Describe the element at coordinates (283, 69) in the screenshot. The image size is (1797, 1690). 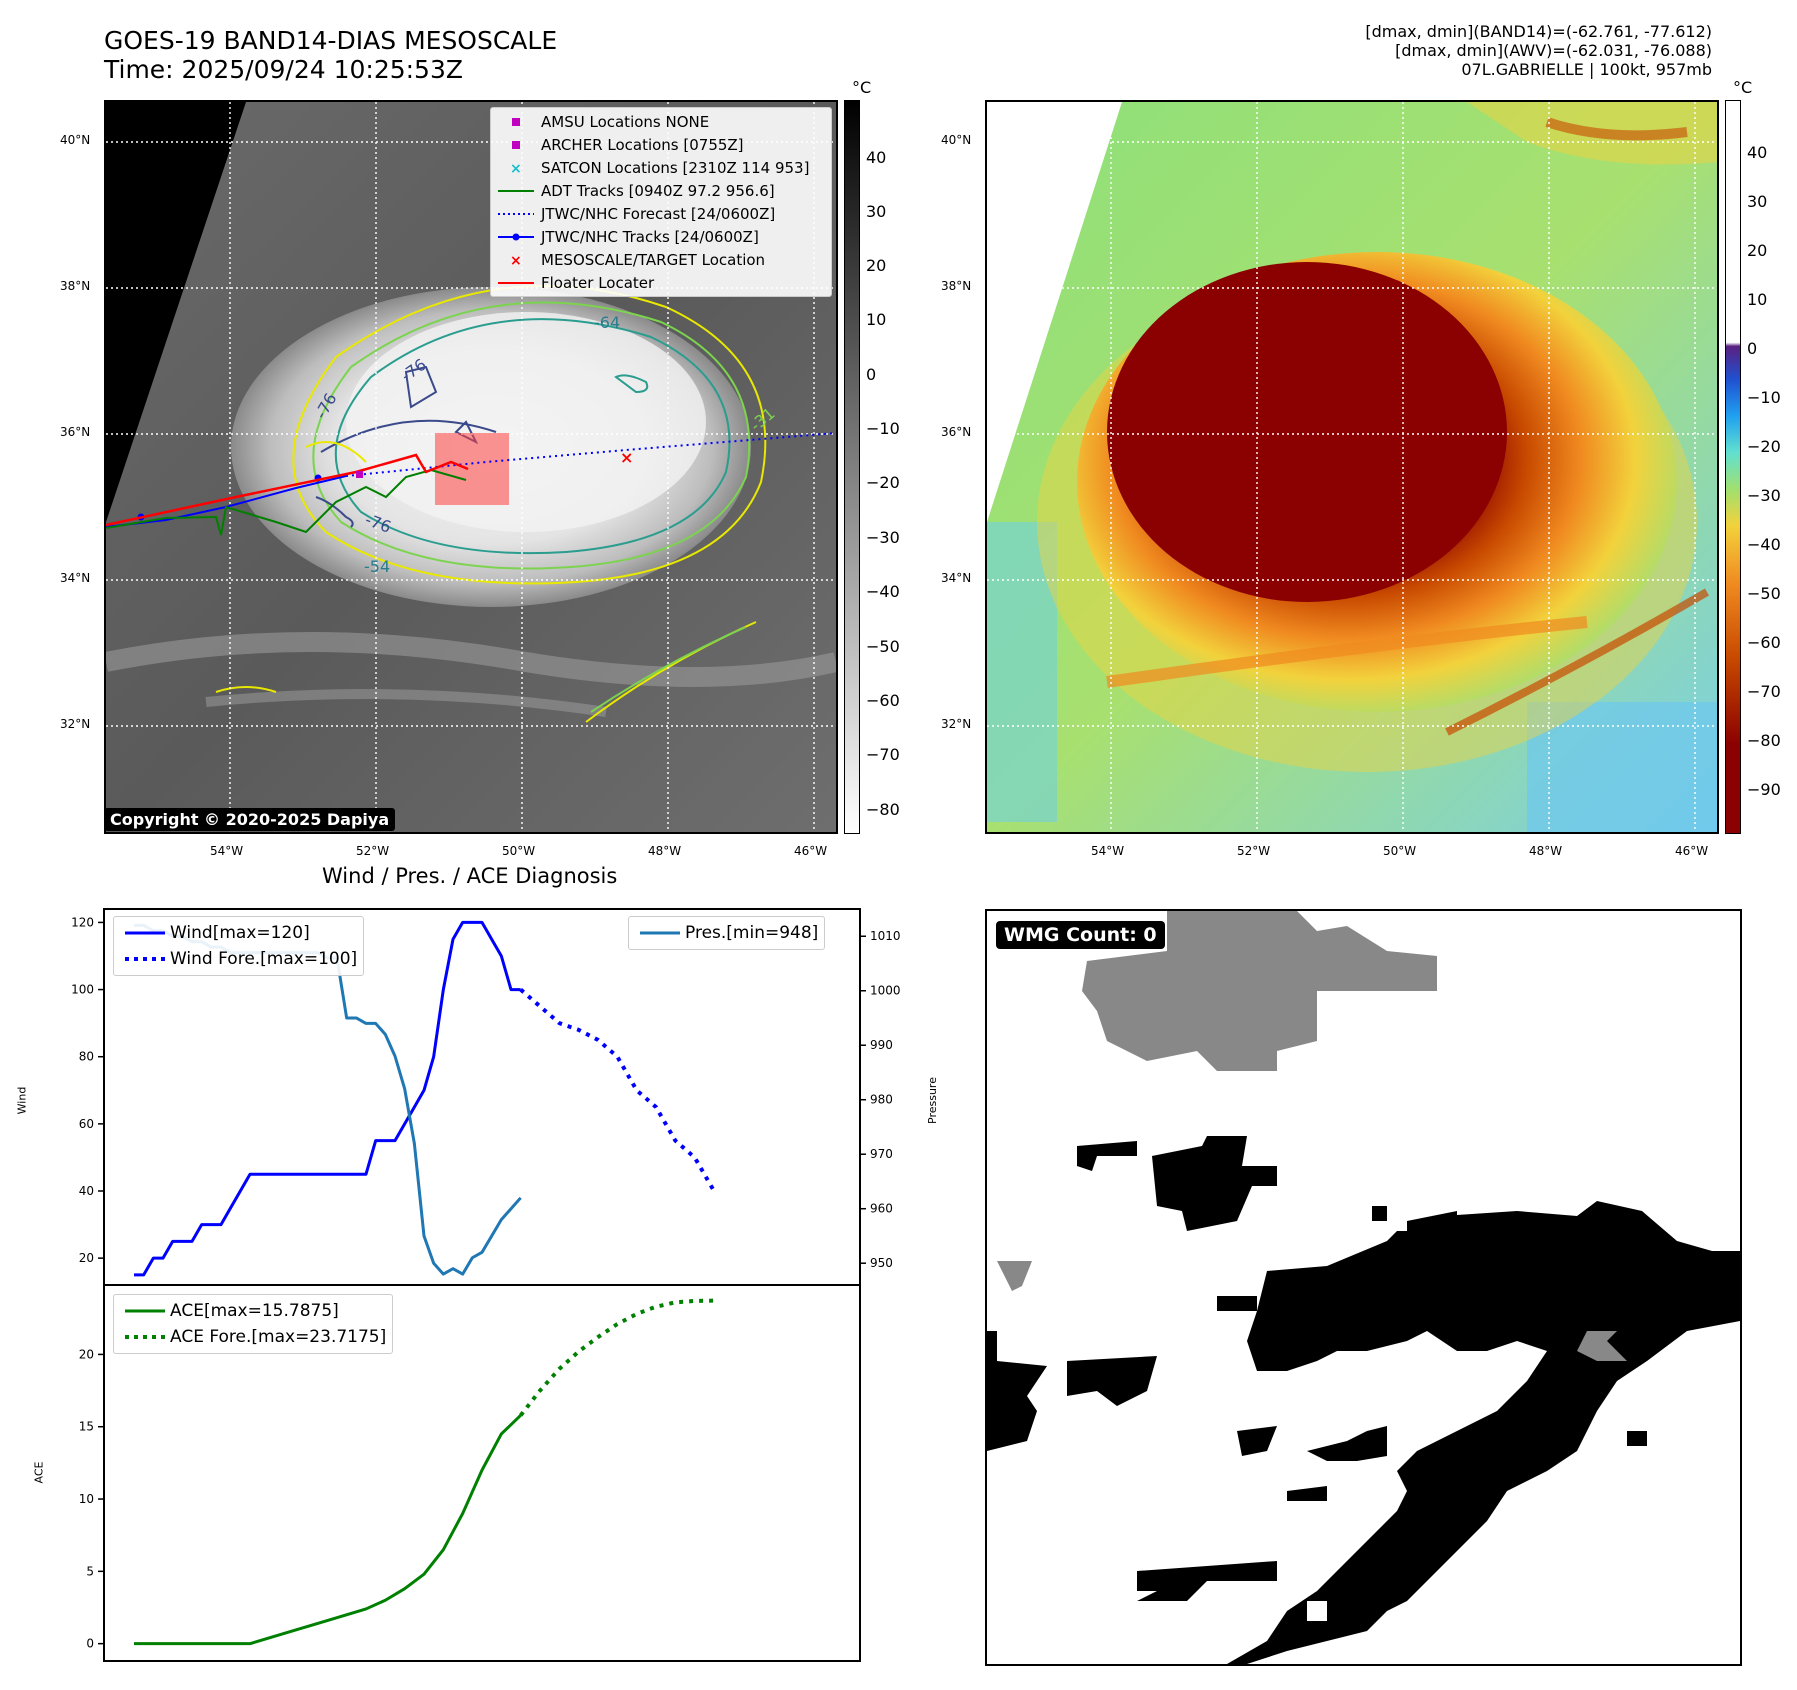
I see `title-line-2: Time: 2025/09/24 10:25:53Z` at that location.